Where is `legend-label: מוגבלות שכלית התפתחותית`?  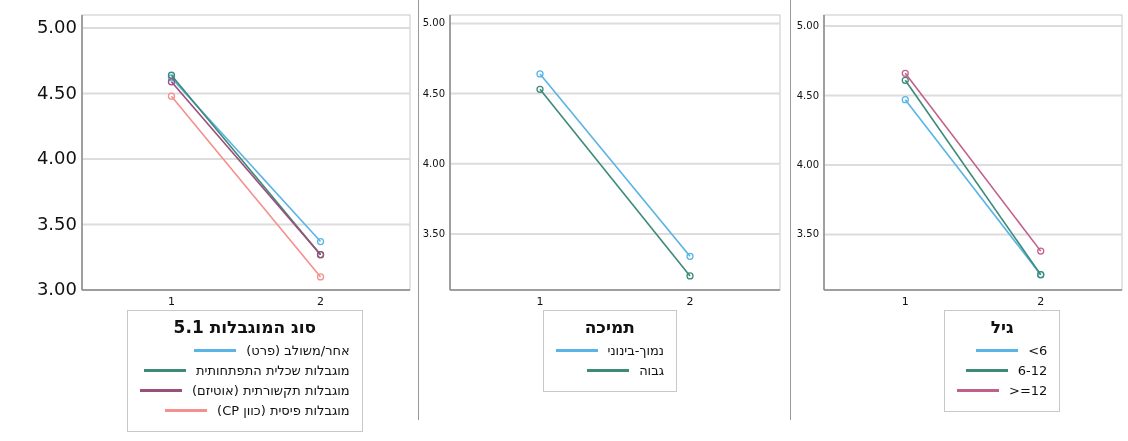 legend-label: מוגבלות שכלית התפתחותית is located at coordinates (273, 370).